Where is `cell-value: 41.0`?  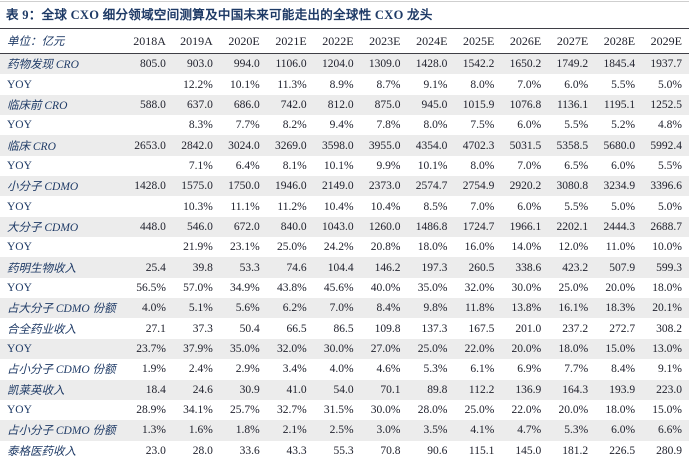 cell-value: 41.0 is located at coordinates (296, 389).